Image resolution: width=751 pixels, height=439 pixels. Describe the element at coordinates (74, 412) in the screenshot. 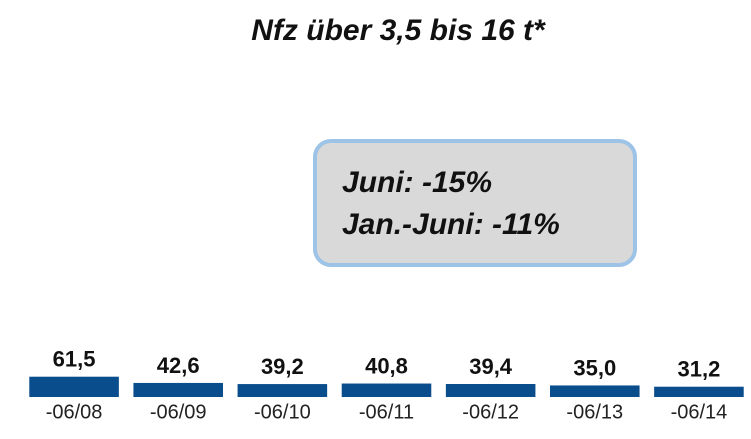

I see `x-tick-label: -06/08` at that location.